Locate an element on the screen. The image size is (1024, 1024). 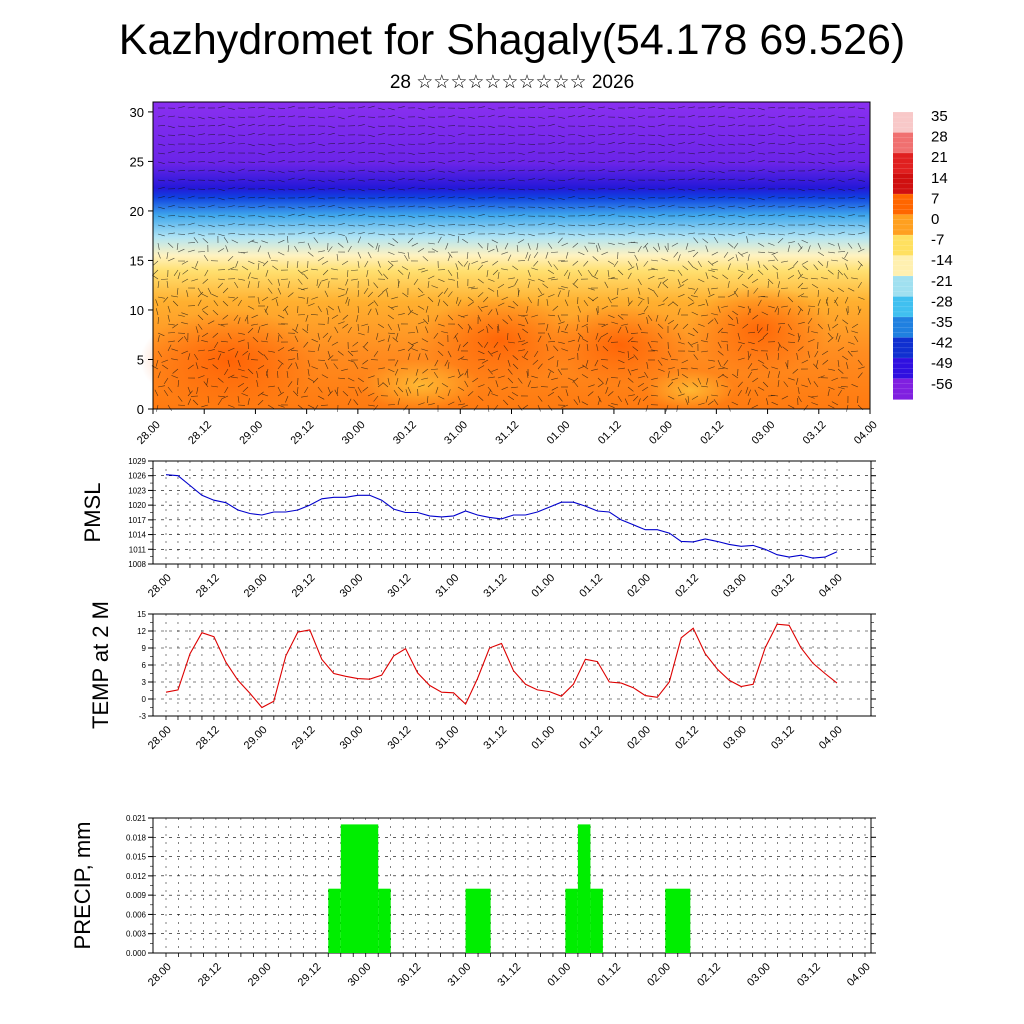
pmsl-x-tick-label: 03.00 is located at coordinates (735, 586).